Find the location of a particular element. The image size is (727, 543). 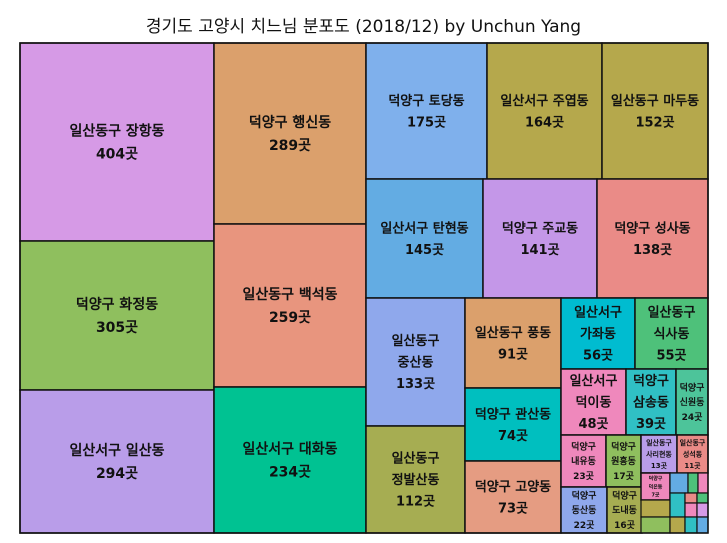

cell-value-label: 289곳 is located at coordinates (290, 146).